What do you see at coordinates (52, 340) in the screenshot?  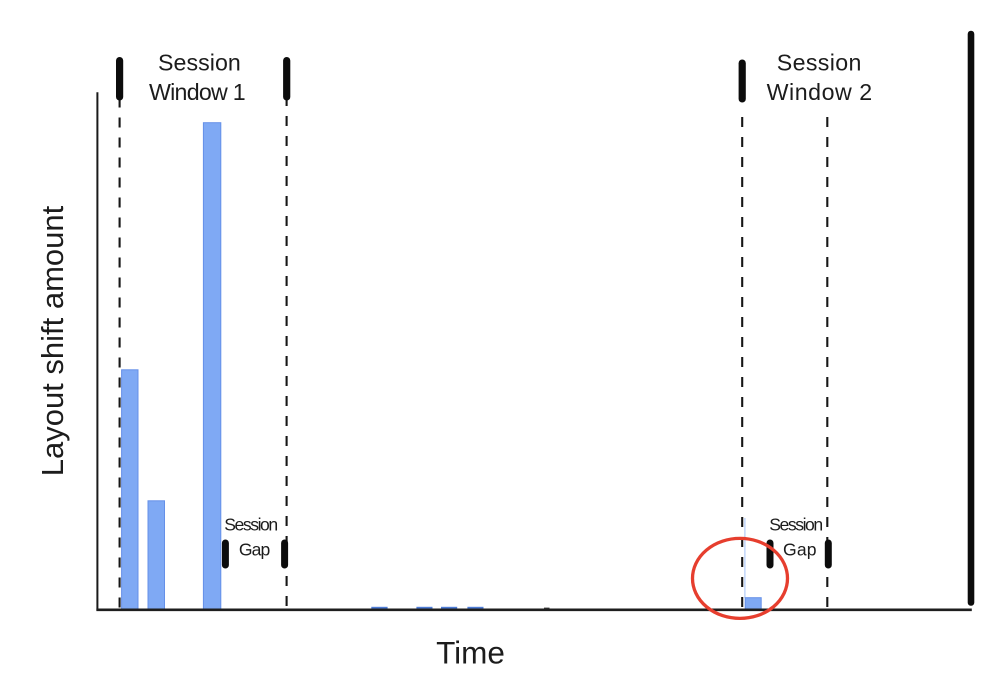 I see `svg-text: Layout shift amount` at bounding box center [52, 340].